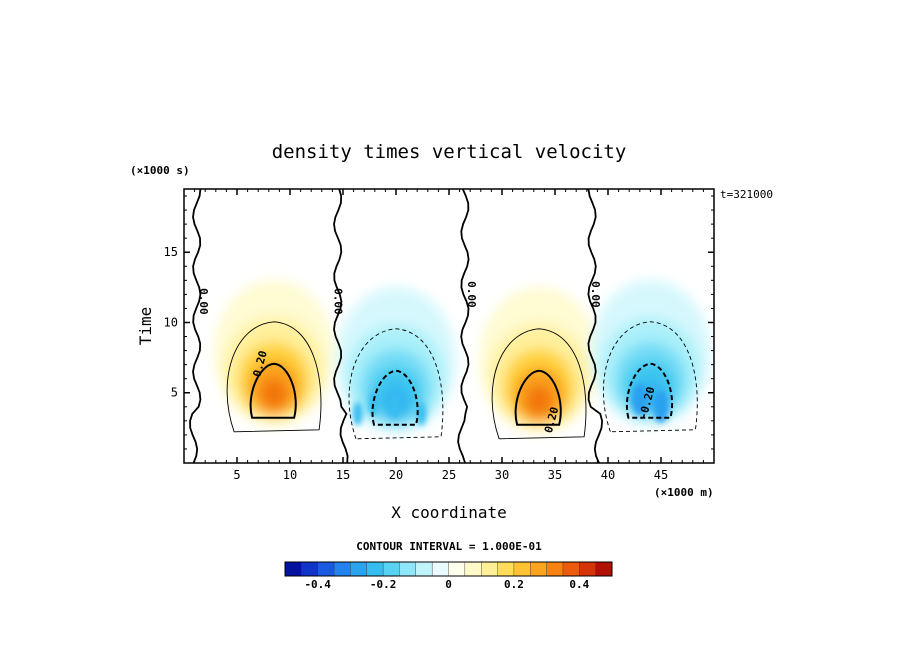  What do you see at coordinates (317, 584) in the screenshot?
I see `colorbar-tick-label: -0.4` at bounding box center [317, 584].